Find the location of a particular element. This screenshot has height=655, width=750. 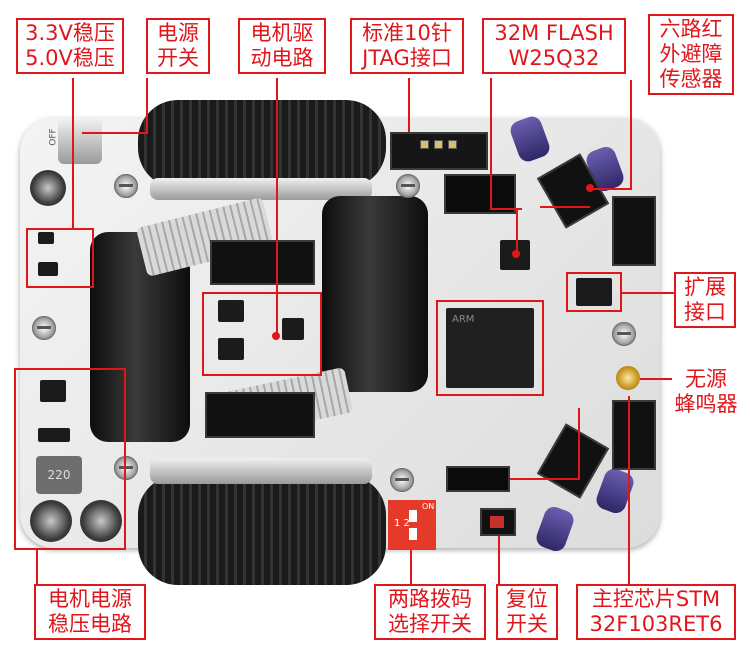

label-regulator-line2: 5.0V稳压 is located at coordinates (70, 58).